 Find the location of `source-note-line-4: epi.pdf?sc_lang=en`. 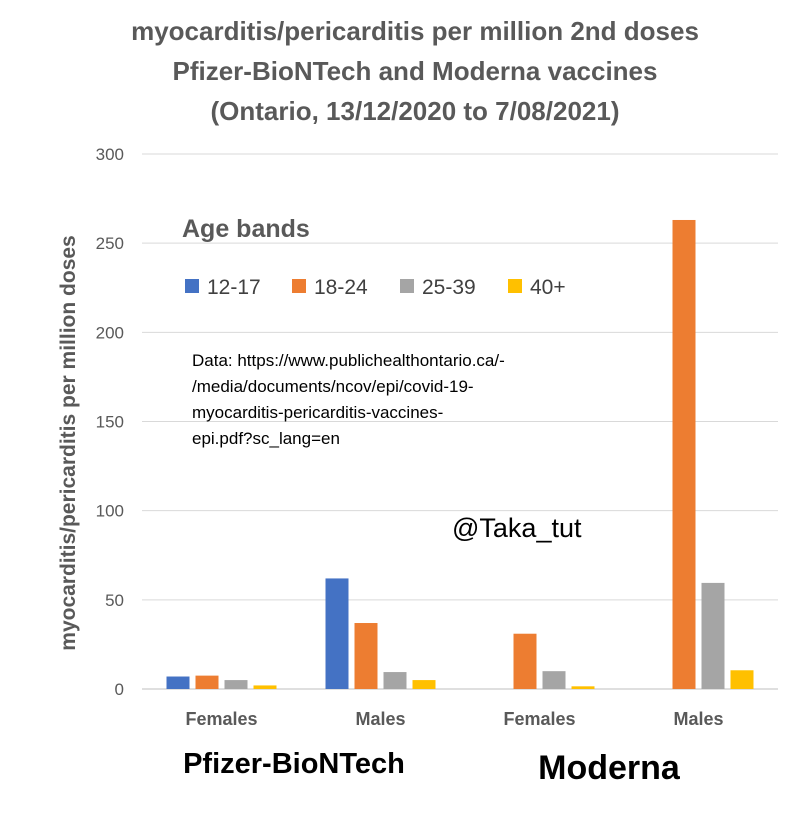

source-note-line-4: epi.pdf?sc_lang=en is located at coordinates (266, 438).